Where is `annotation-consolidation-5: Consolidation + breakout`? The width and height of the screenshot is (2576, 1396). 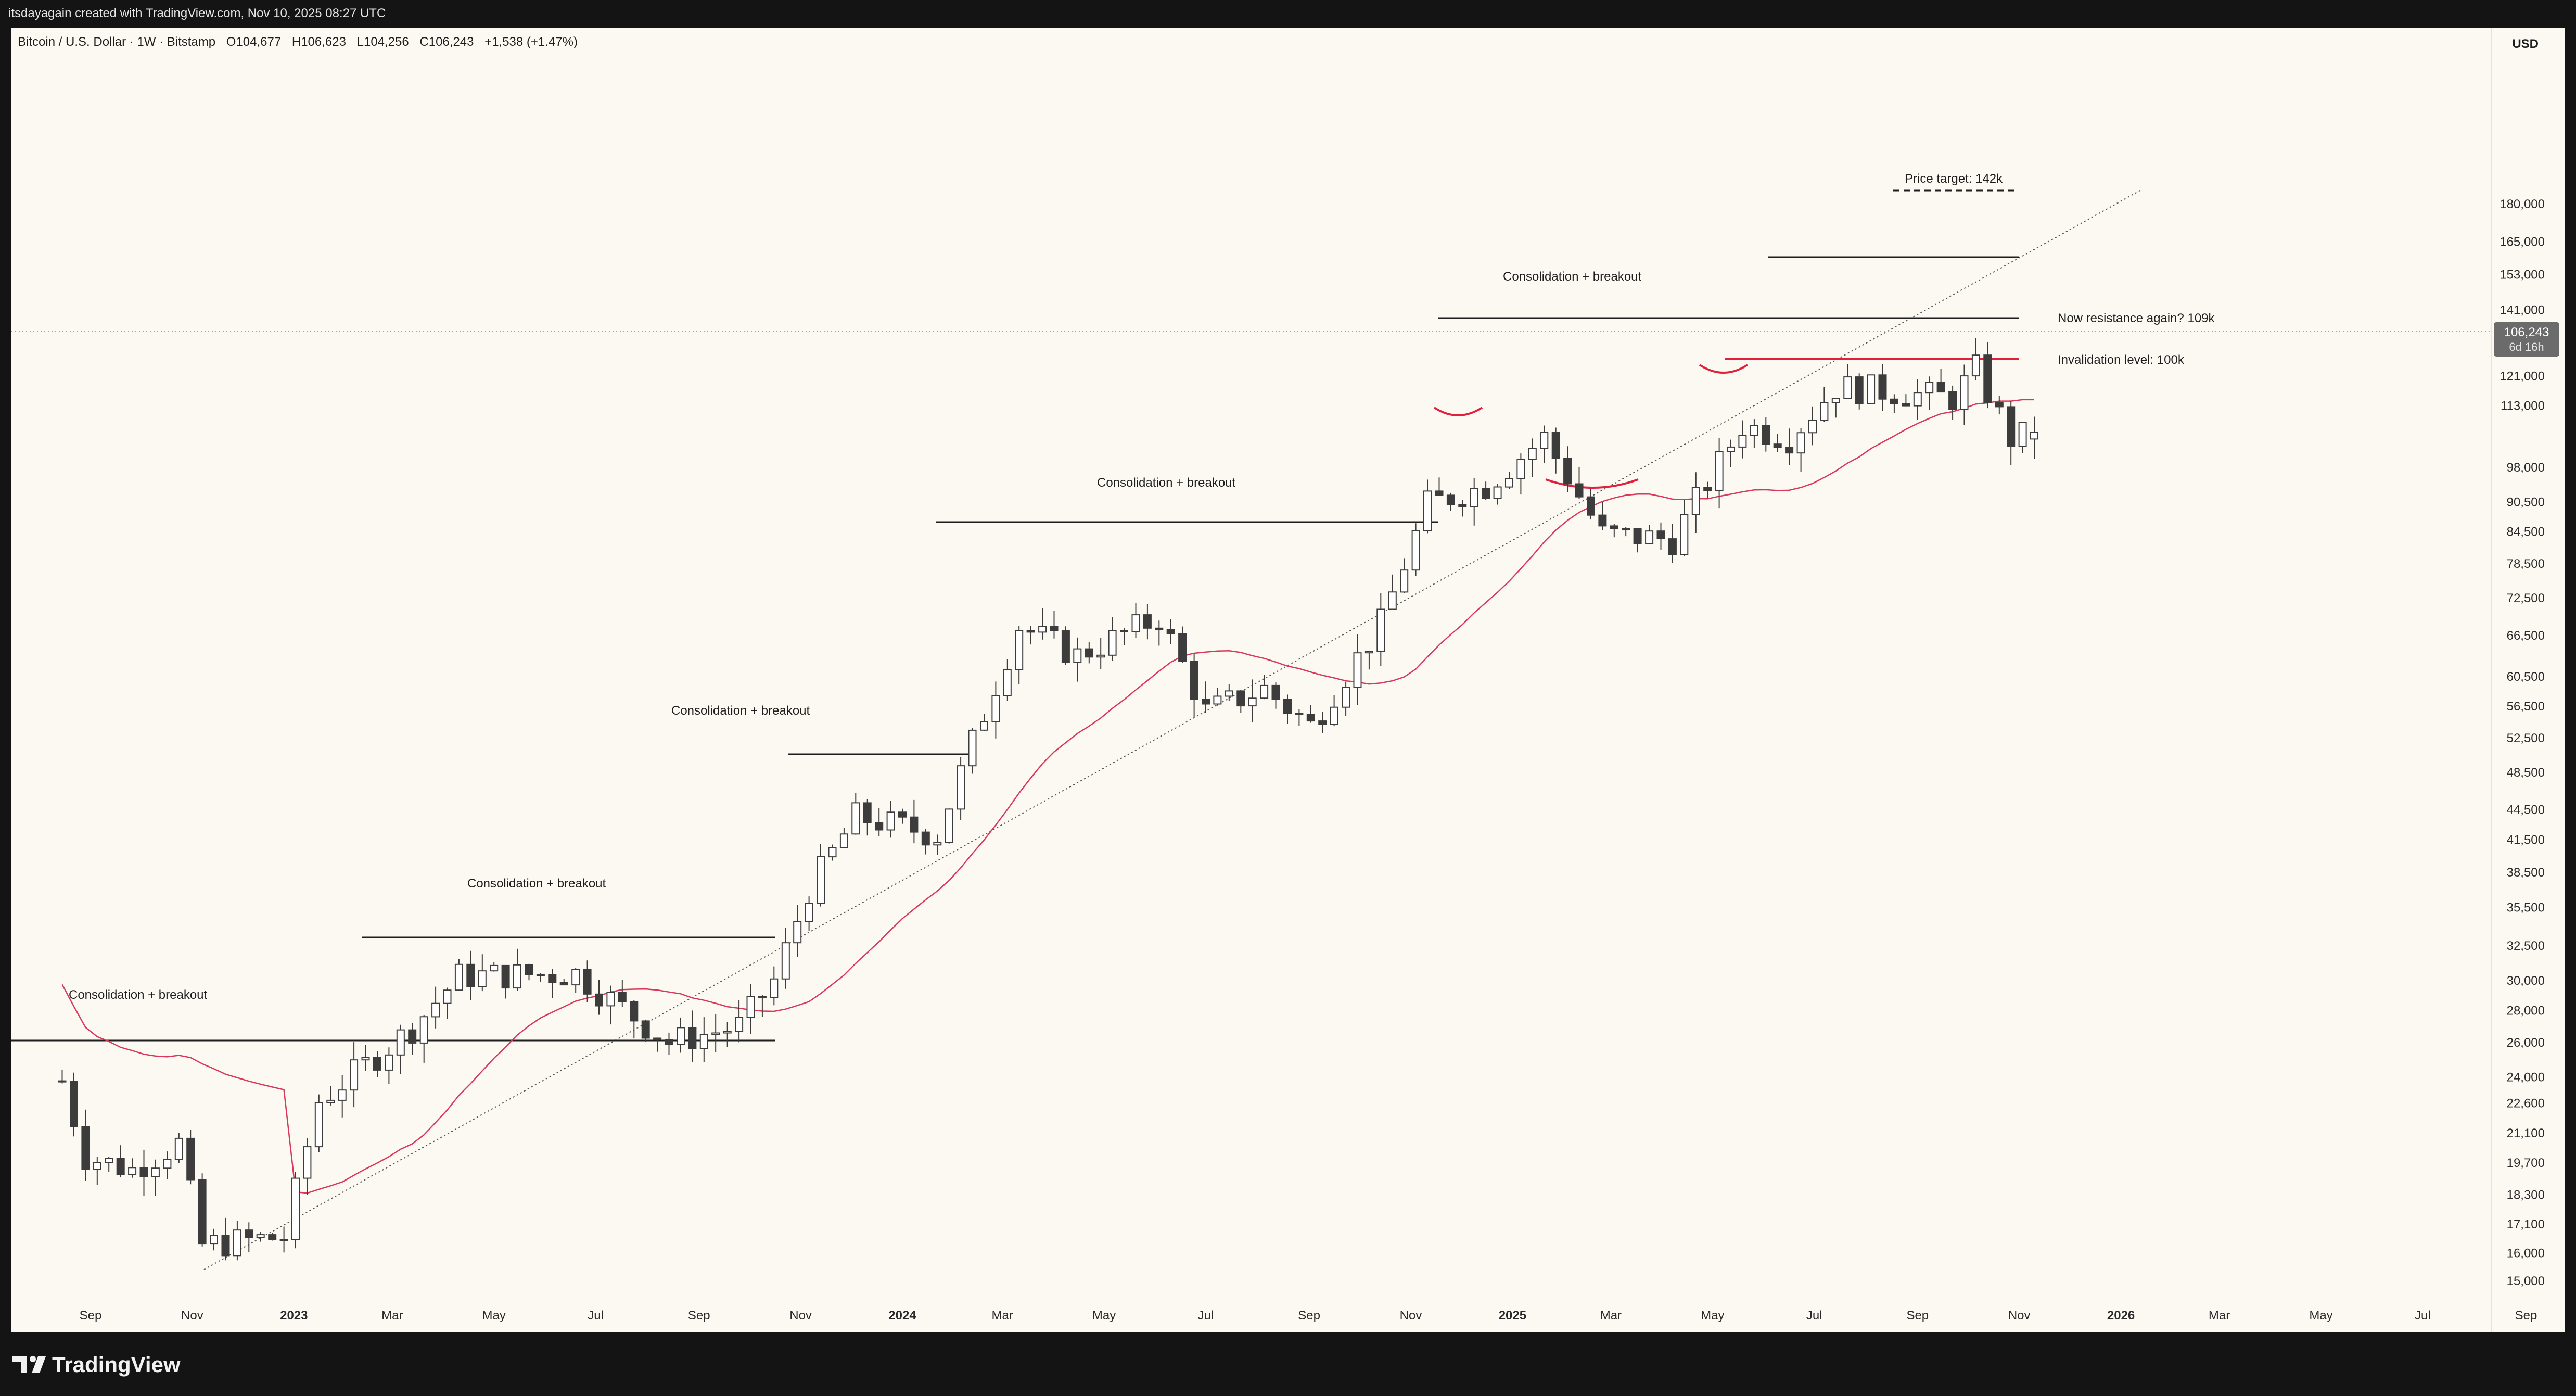 annotation-consolidation-5: Consolidation + breakout is located at coordinates (1572, 277).